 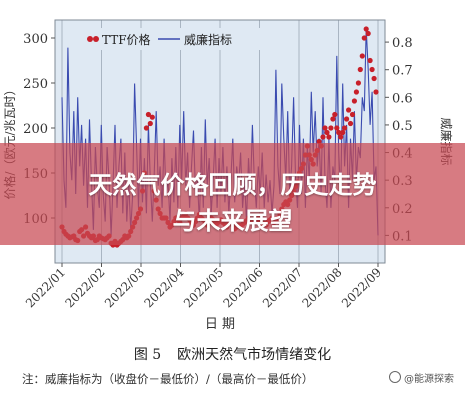 I want to click on figure-caption: 图 5 欧洲天然气市场情绪变化, so click(x=232, y=354).